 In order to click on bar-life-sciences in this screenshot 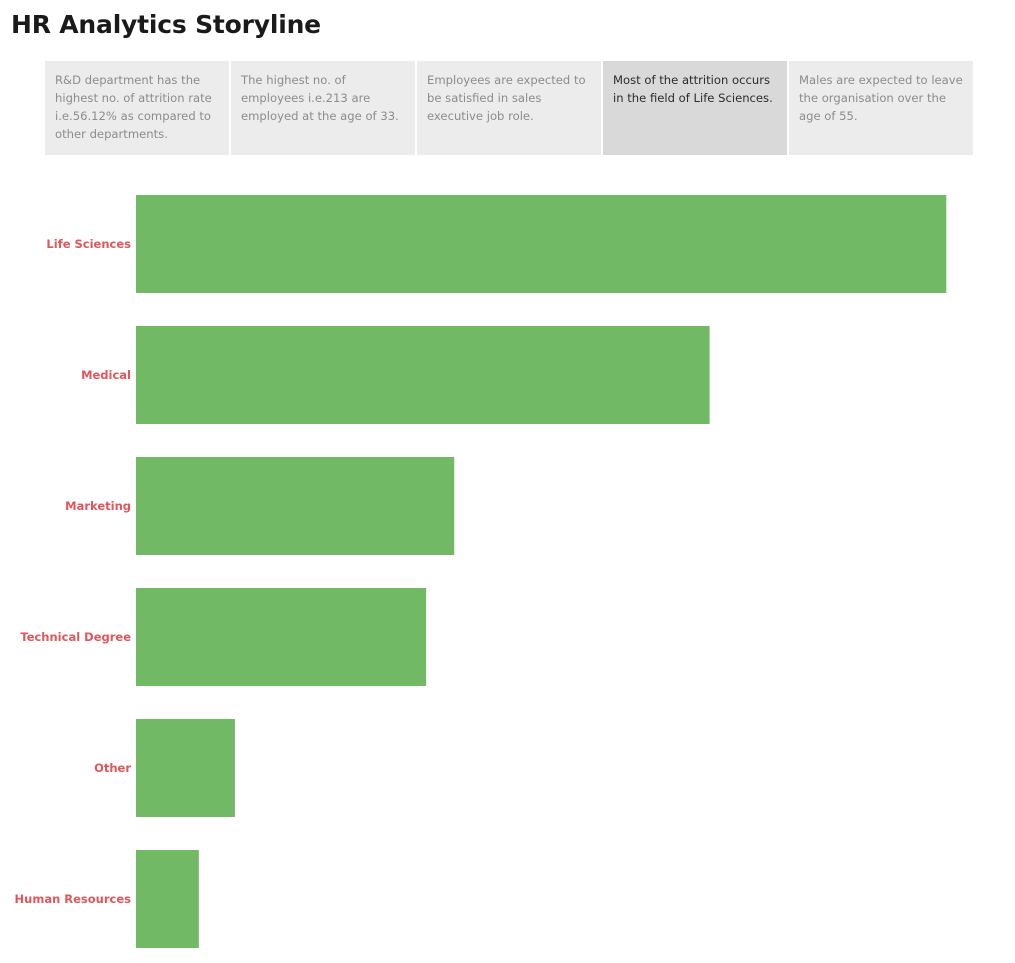, I will do `click(541, 244)`.